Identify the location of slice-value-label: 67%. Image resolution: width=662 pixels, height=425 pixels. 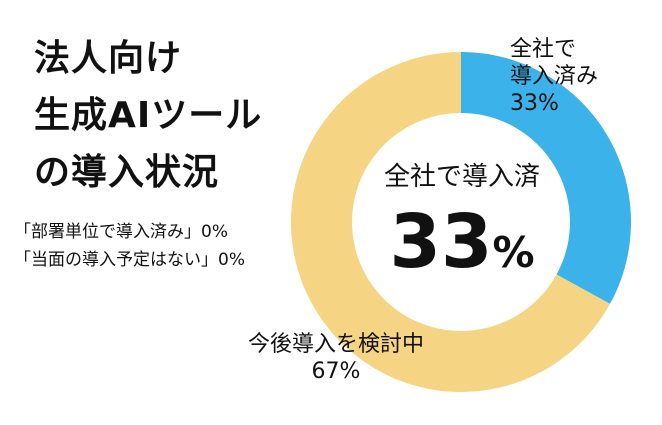
(336, 371).